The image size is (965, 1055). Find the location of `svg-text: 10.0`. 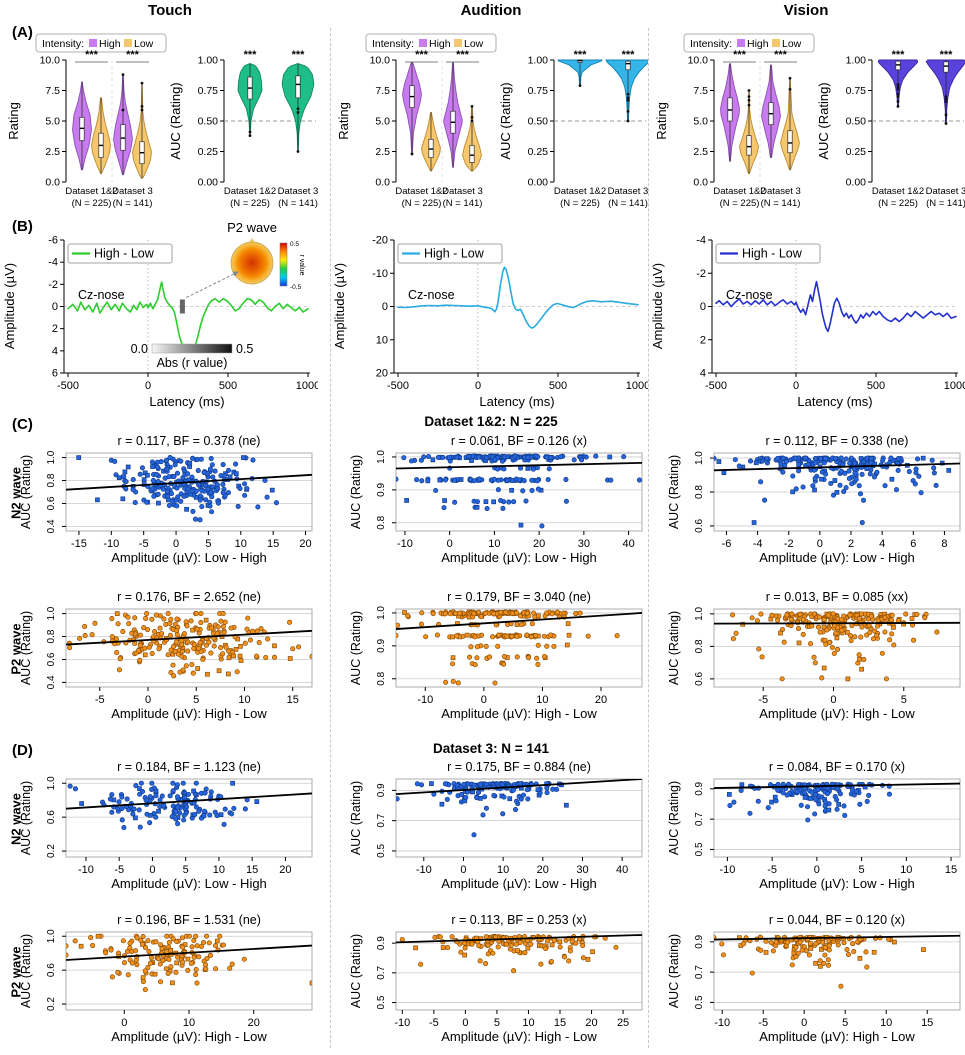

svg-text: 10.0 is located at coordinates (698, 61).